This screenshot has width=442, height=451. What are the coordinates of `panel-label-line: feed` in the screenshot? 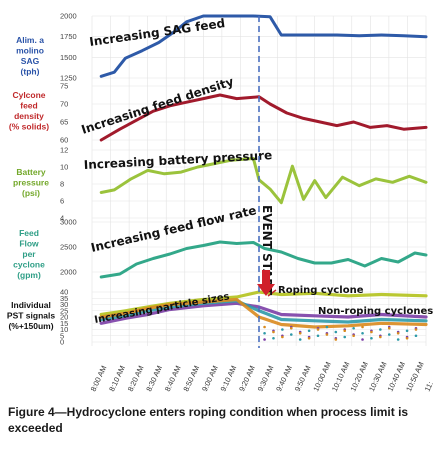 It's located at (28, 106).